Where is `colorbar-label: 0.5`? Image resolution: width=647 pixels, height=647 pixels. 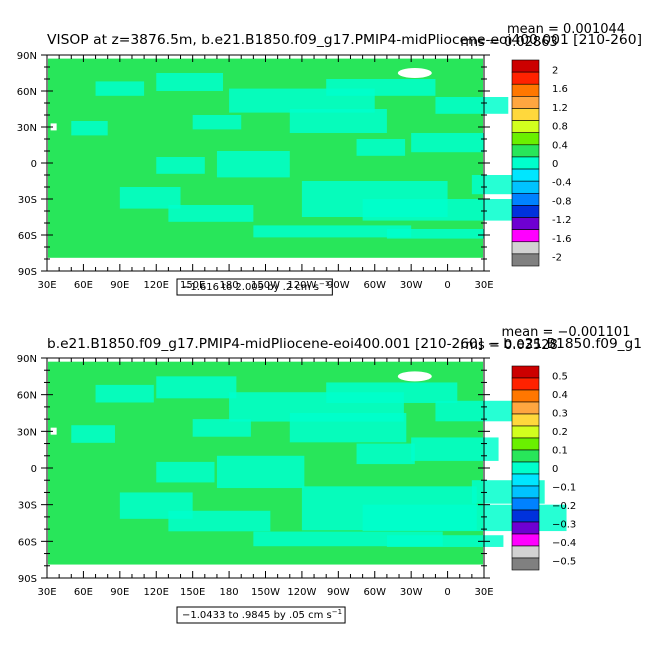
colorbar-label: 0.5 is located at coordinates (560, 376).